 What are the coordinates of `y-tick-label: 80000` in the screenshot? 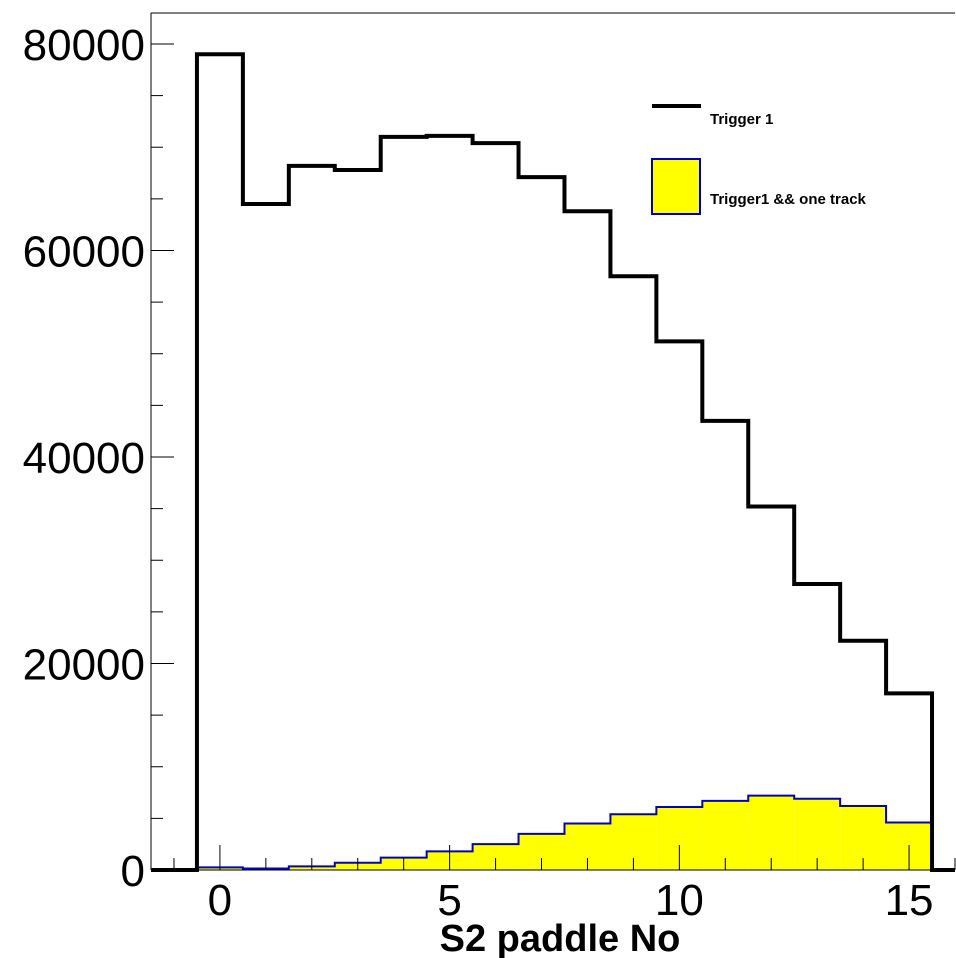 It's located at (84, 45).